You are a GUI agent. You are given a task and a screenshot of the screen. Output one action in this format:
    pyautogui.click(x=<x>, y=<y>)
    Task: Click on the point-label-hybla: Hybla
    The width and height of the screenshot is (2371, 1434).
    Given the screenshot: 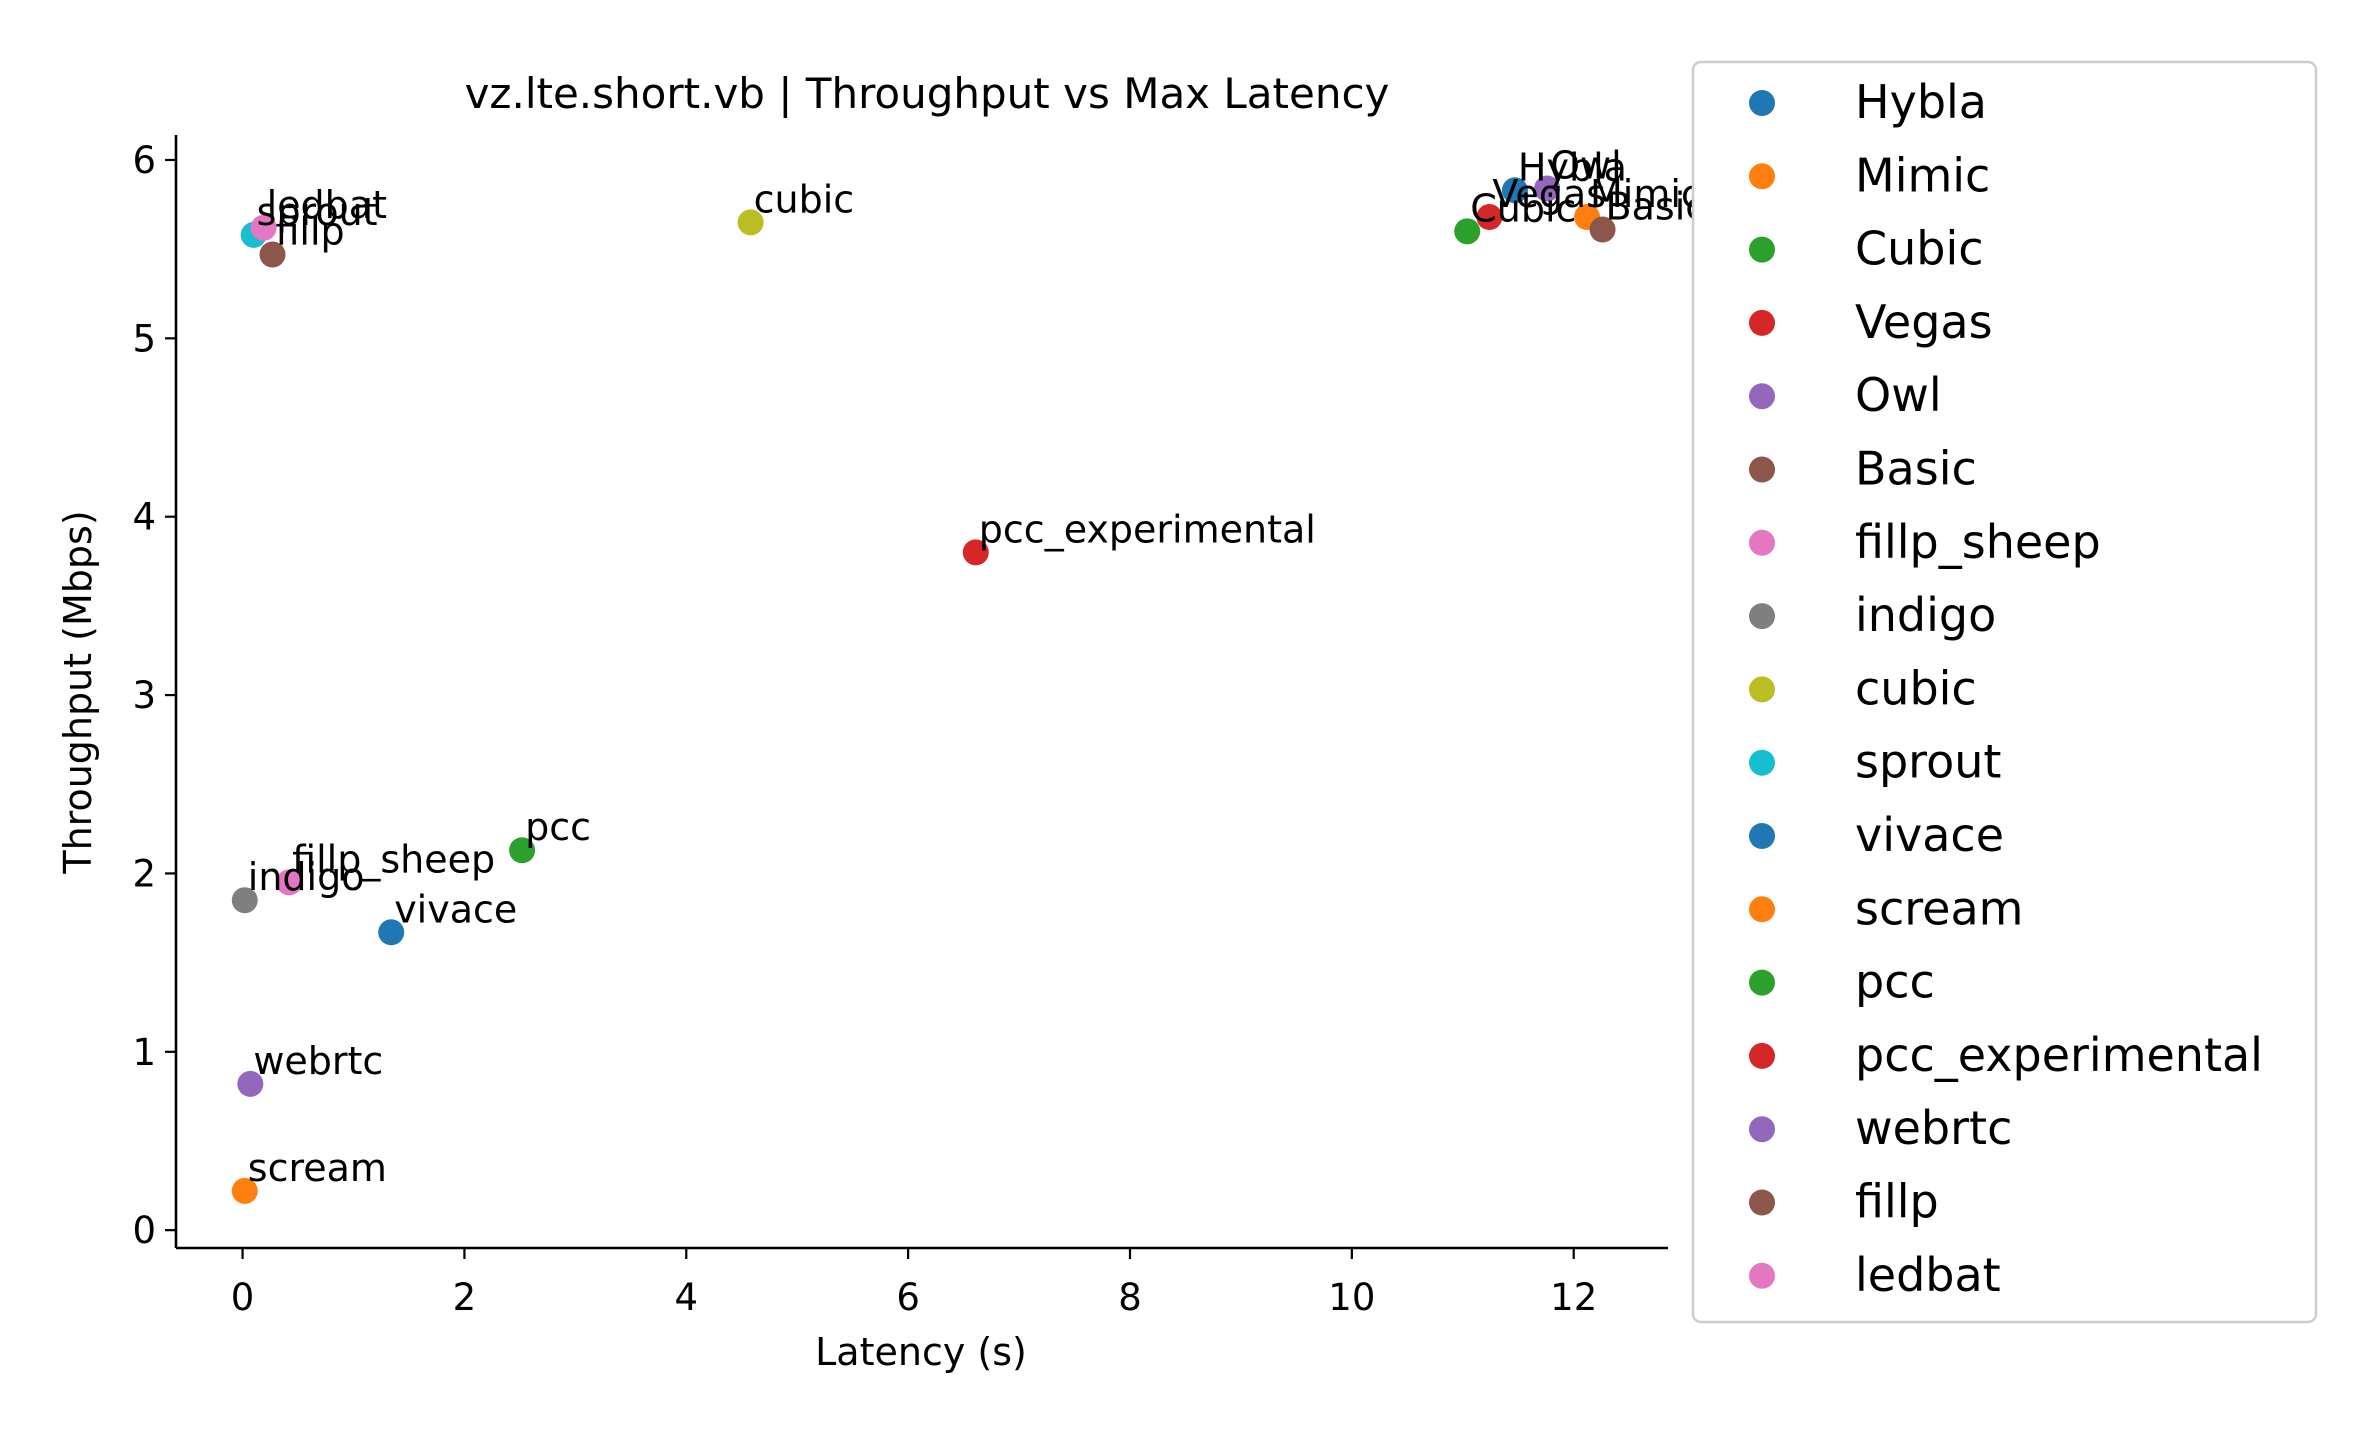 What is the action you would take?
    pyautogui.click(x=1572, y=167)
    